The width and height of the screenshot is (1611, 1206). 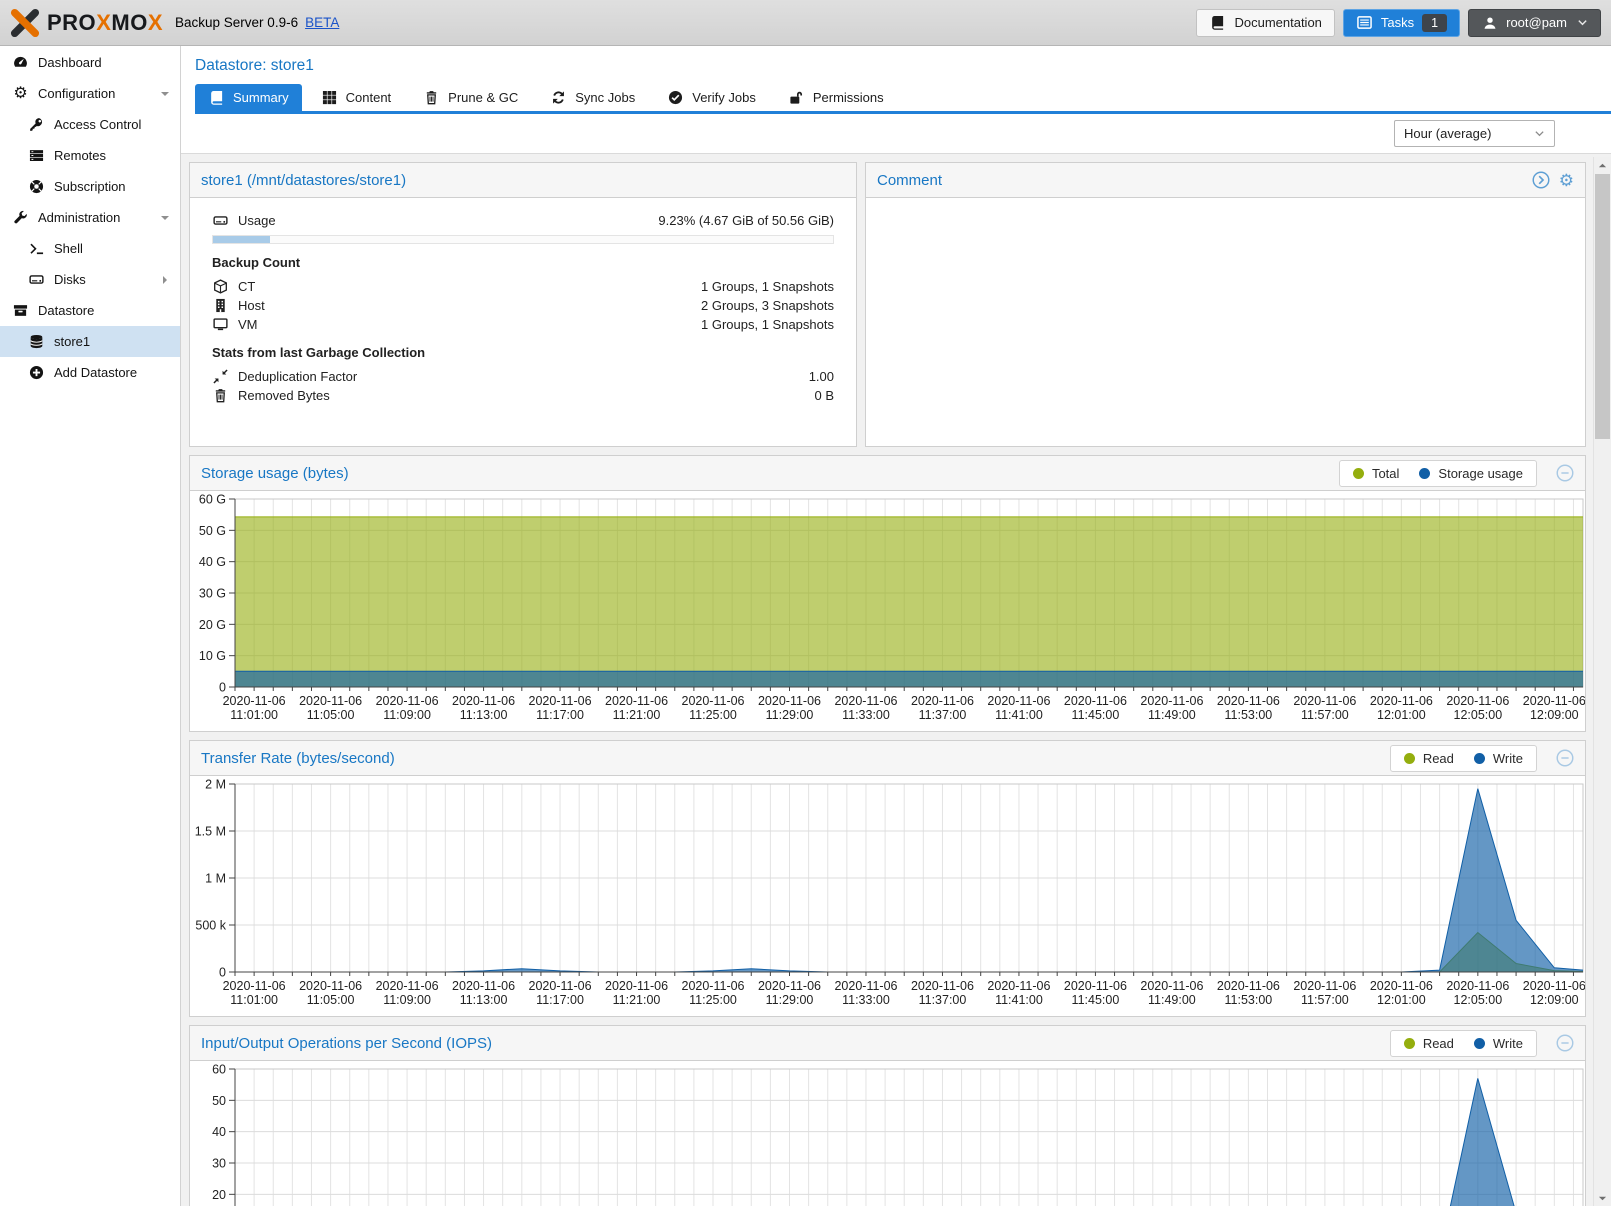 What do you see at coordinates (1602, 681) in the screenshot?
I see `vertical-scrollbar` at bounding box center [1602, 681].